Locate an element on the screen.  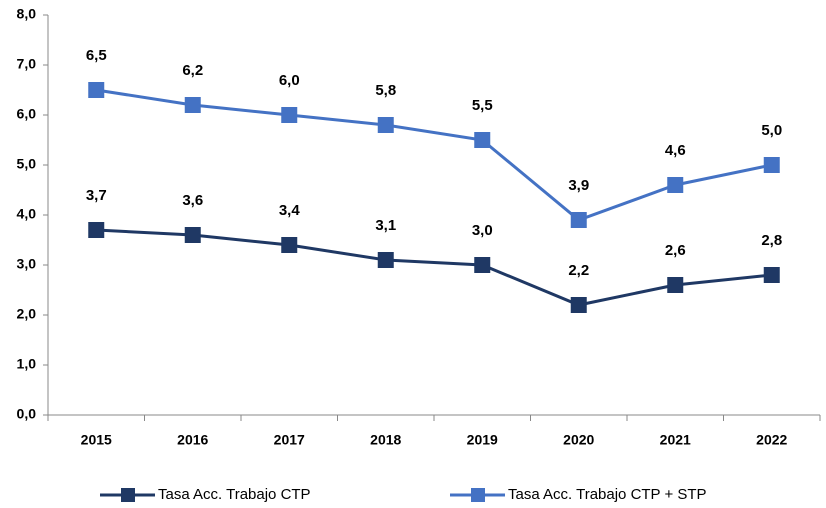
x-tick-label: 2018 is located at coordinates (385, 440).